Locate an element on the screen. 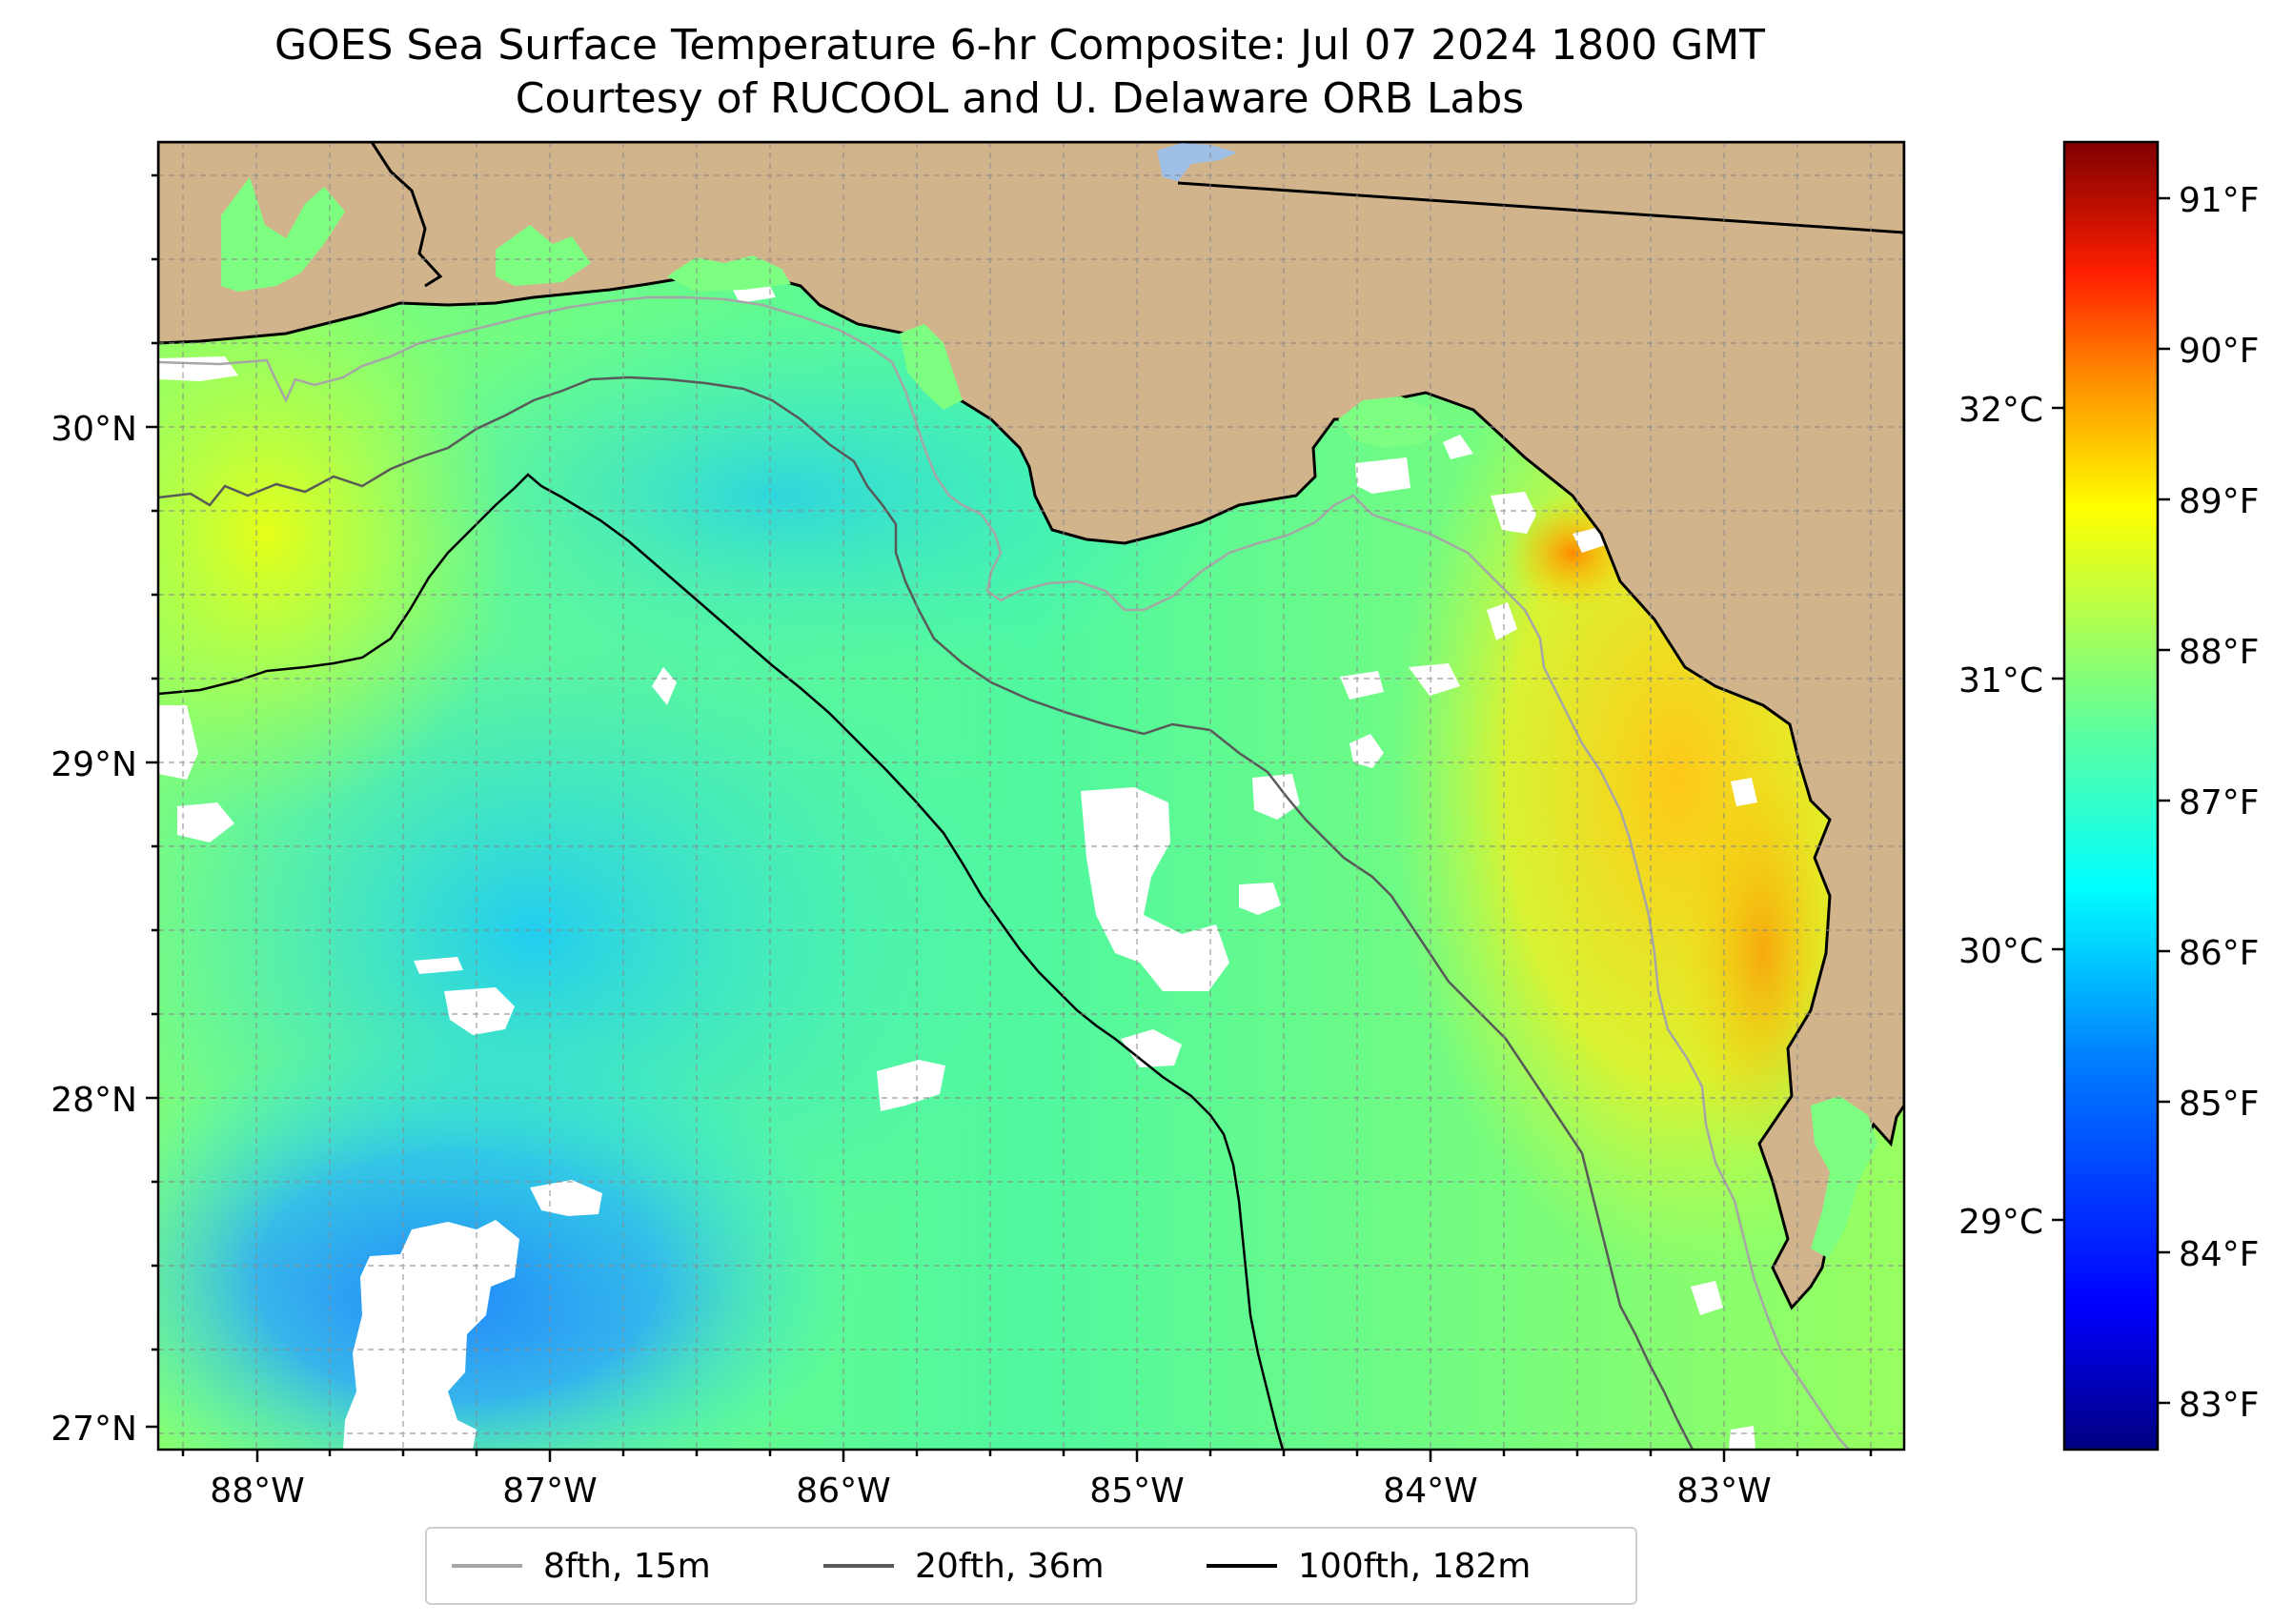 The image size is (2293, 1624). legend-item-8fth: 8fth, 15m is located at coordinates (581, 1566).